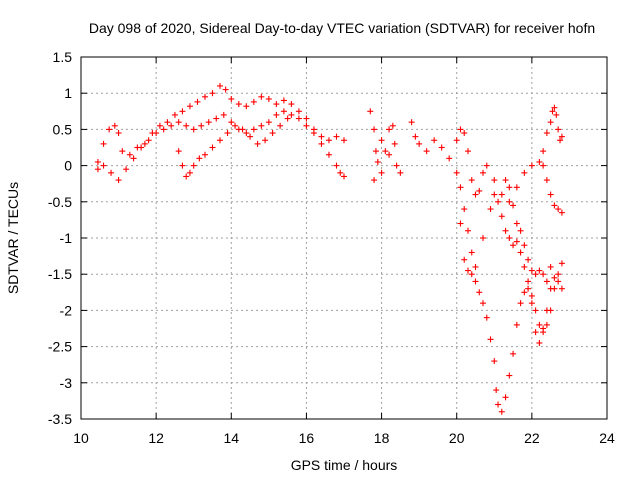 This screenshot has width=640, height=480. Describe the element at coordinates (382, 438) in the screenshot. I see `x-tick-label: 18` at that location.